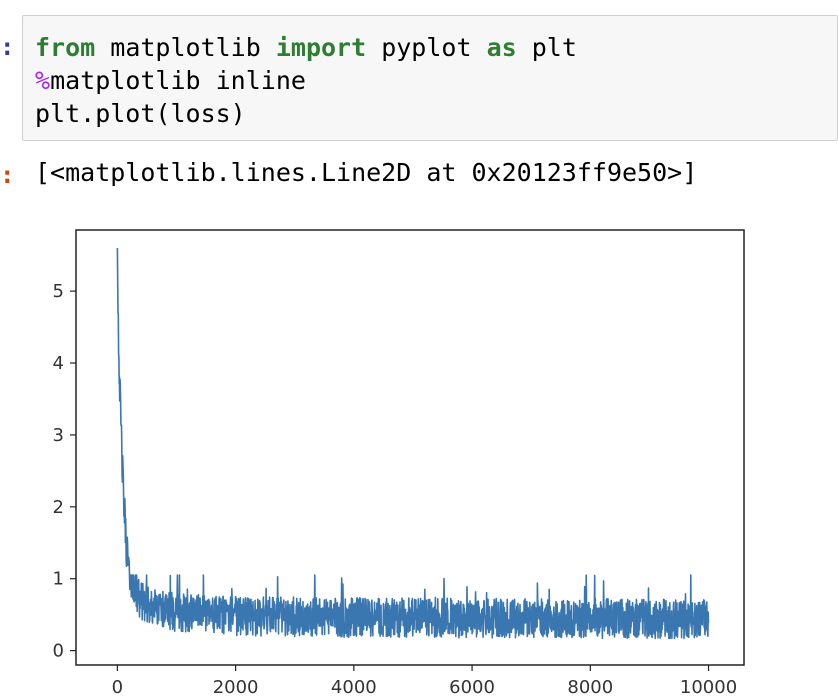 This screenshot has width=838, height=696. Describe the element at coordinates (140, 113) in the screenshot. I see `code-text: plt.plot(loss)` at that location.